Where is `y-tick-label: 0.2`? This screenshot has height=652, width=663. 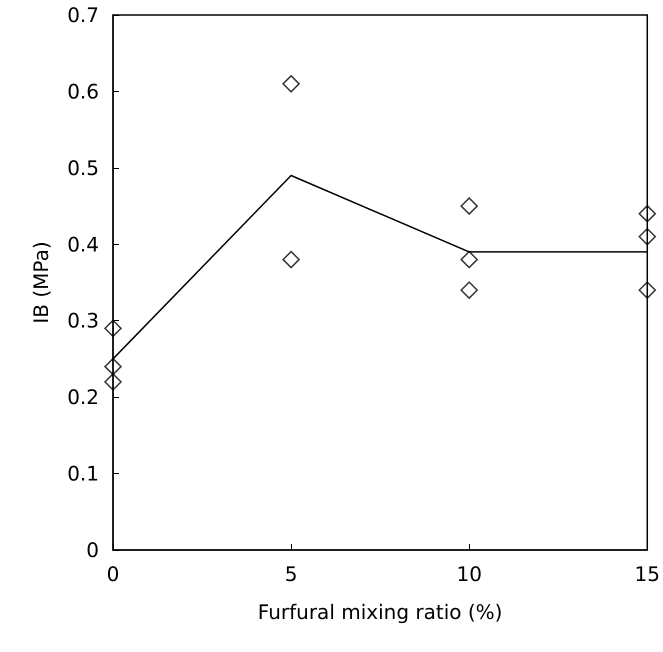
y-tick-label: 0.2 is located at coordinates (83, 397).